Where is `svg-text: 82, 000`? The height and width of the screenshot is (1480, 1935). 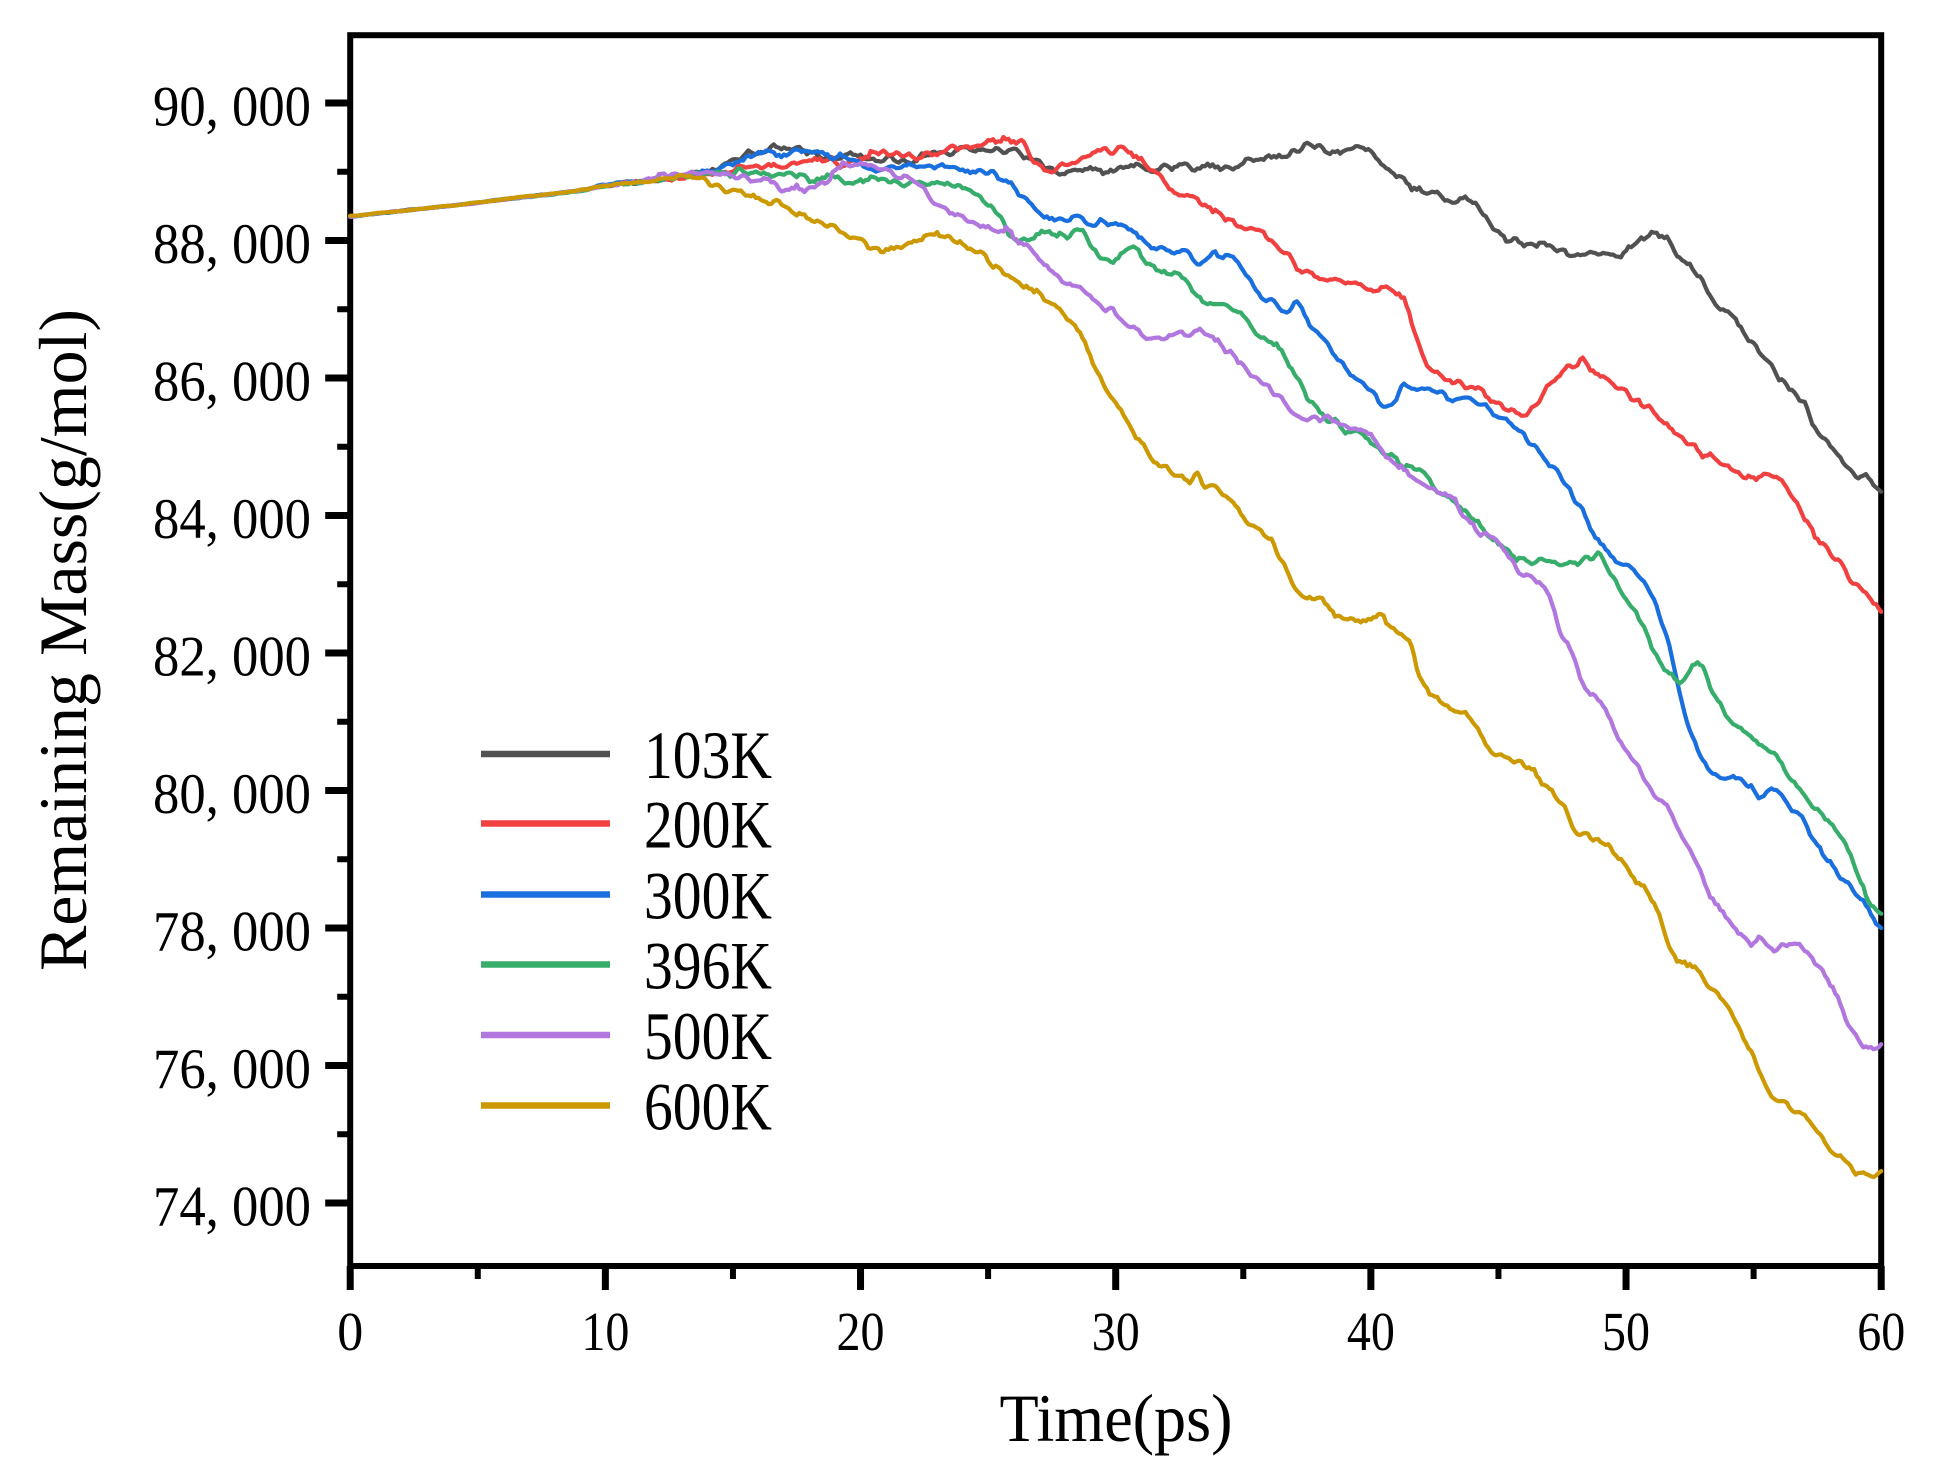 svg-text: 82, 000 is located at coordinates (232, 657).